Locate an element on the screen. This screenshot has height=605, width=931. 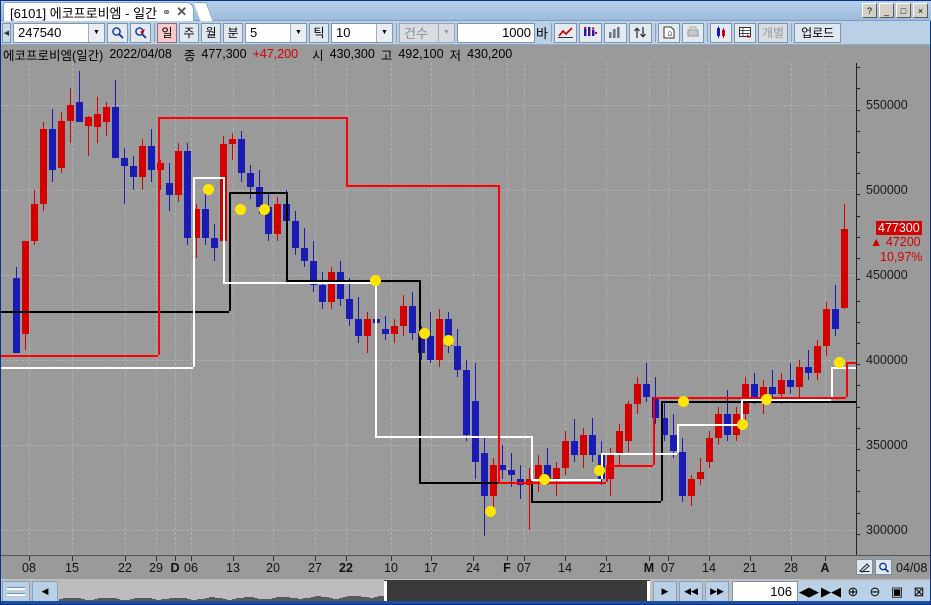
grip-icon is located at coordinates (16, 591).